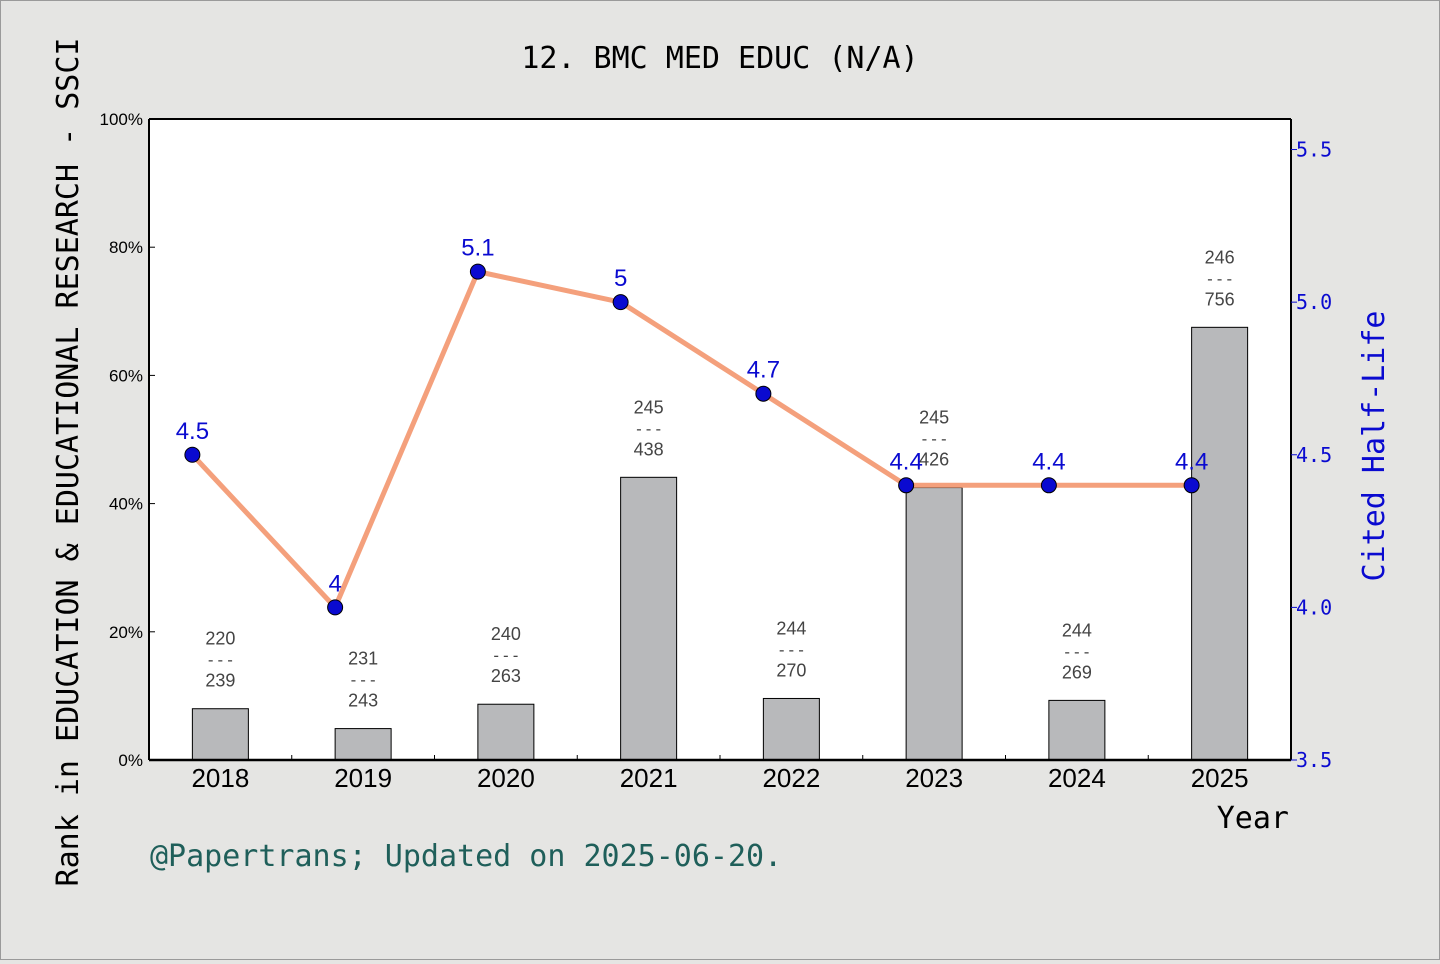 This screenshot has width=1440, height=964. Describe the element at coordinates (620, 278) in the screenshot. I see `half-life-value-label: 5` at that location.